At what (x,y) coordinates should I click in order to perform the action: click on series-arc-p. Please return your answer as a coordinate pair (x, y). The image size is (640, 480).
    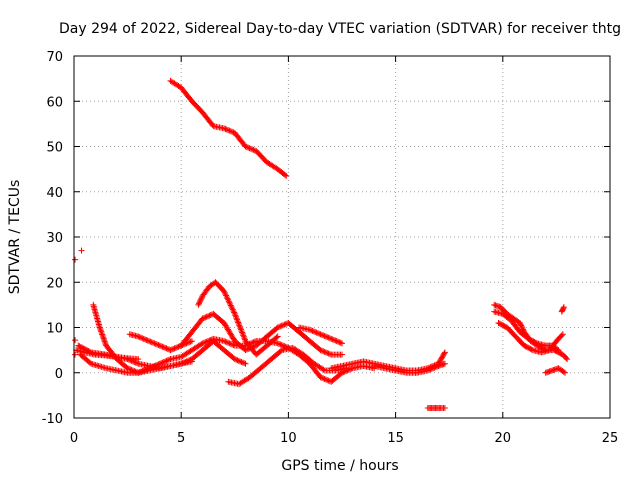
    Looking at the image, I should click on (526, 331).